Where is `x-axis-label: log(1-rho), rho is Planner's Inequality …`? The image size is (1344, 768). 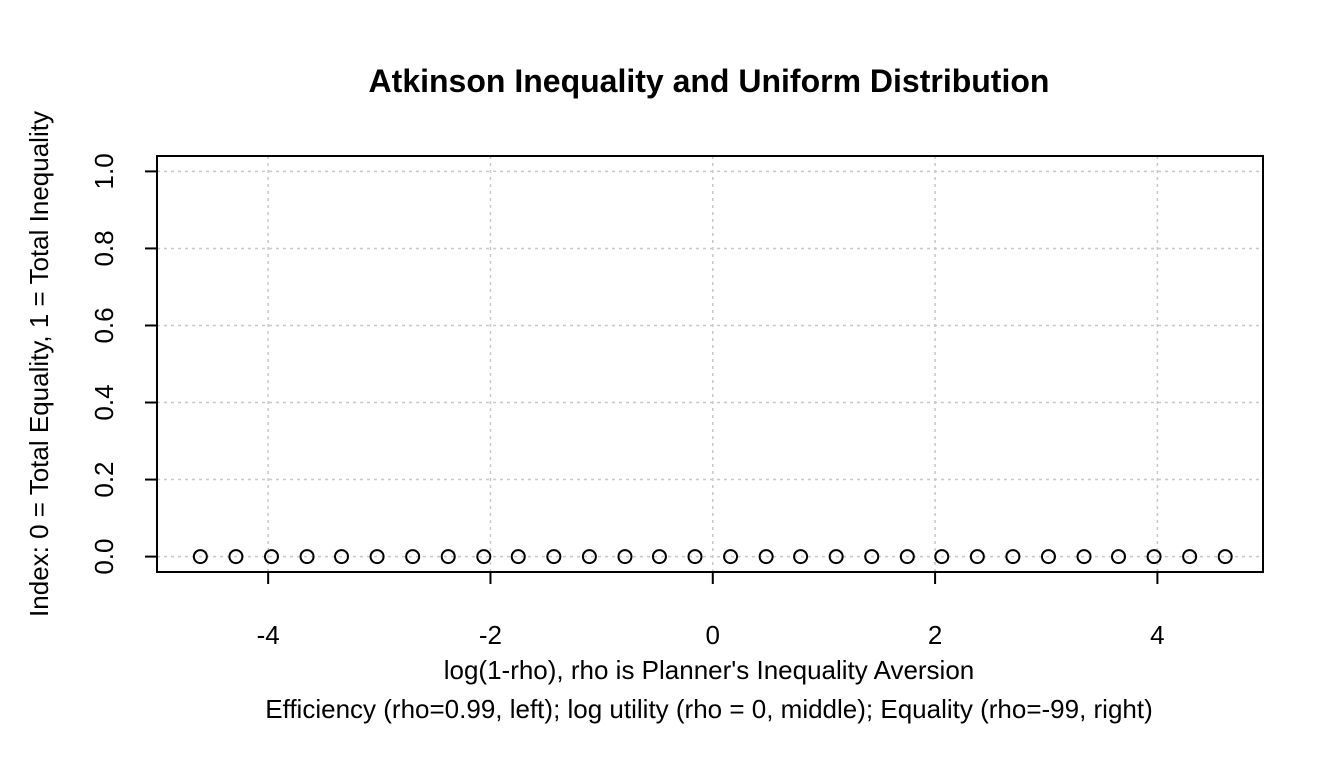 x-axis-label: log(1-rho), rho is Planner's Inequality … is located at coordinates (709, 670).